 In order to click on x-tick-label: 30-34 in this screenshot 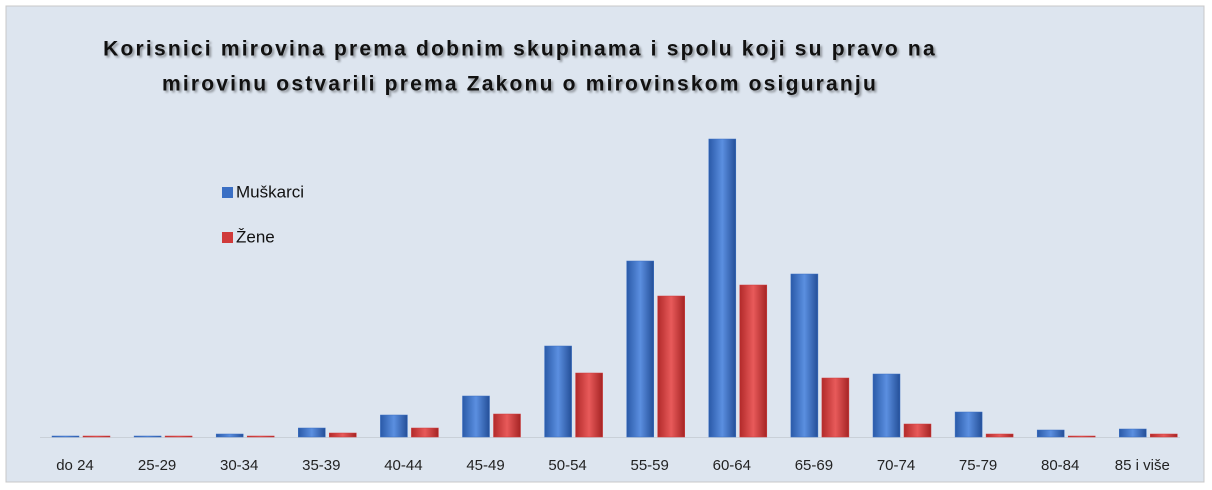, I will do `click(239, 465)`.